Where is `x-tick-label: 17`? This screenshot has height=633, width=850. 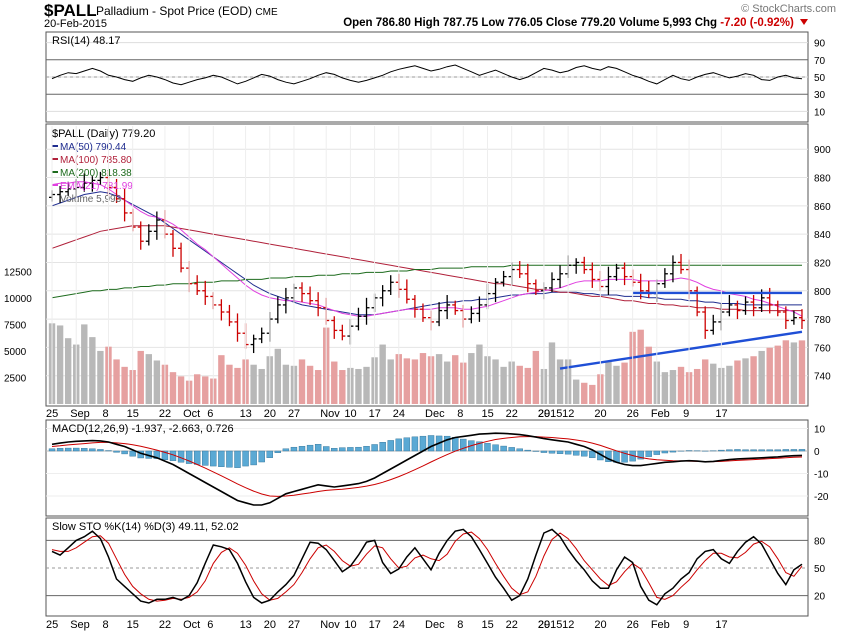
x-tick-label: 17 is located at coordinates (721, 414).